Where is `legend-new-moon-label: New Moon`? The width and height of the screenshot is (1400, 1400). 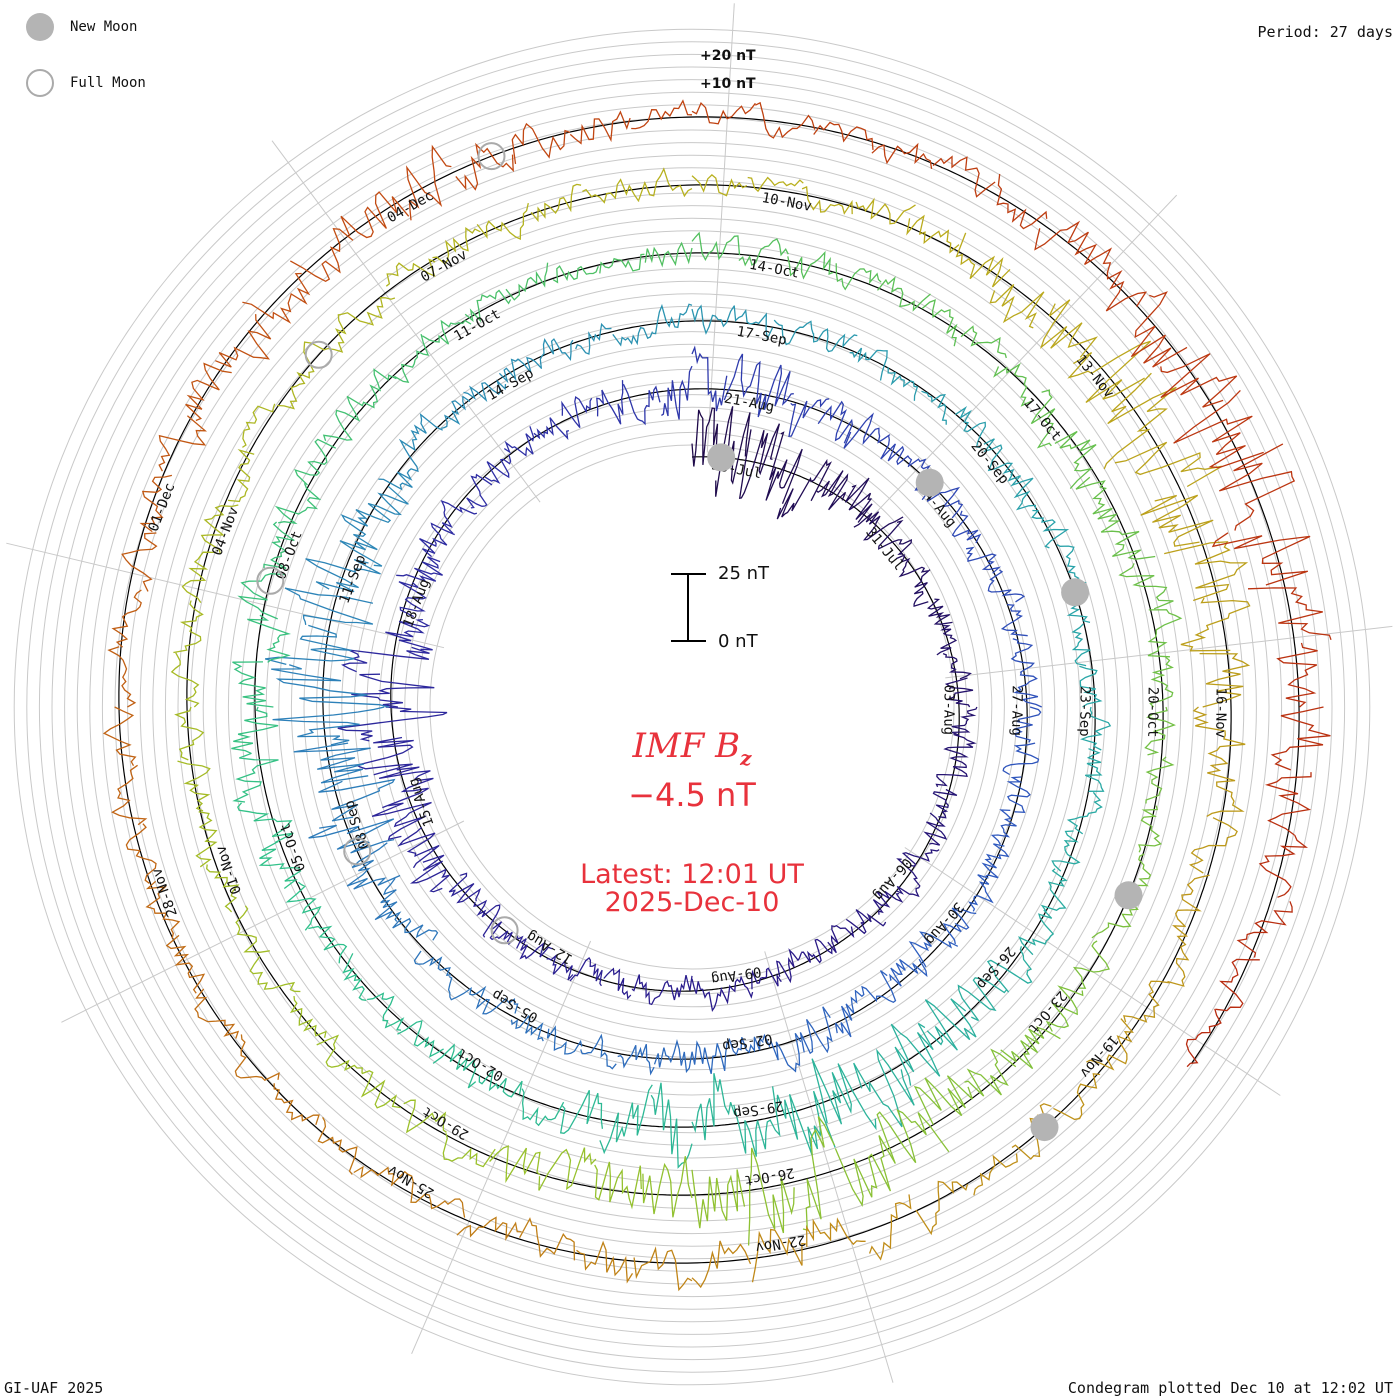 legend-new-moon-label: New Moon is located at coordinates (104, 27).